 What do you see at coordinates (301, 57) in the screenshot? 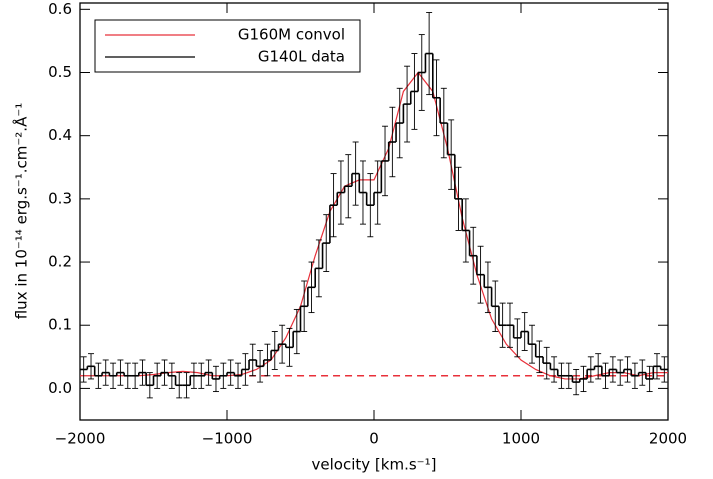
I see `legend-label: G140L data` at bounding box center [301, 57].